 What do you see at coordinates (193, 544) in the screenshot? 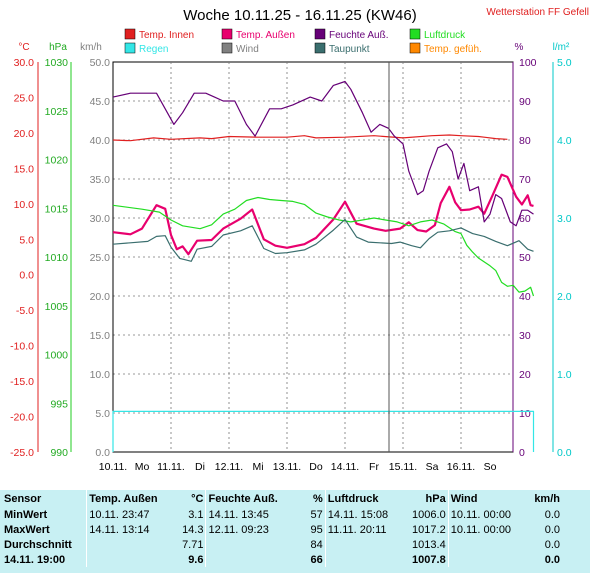
I see `stats-cell-value: 7.71` at bounding box center [193, 544].